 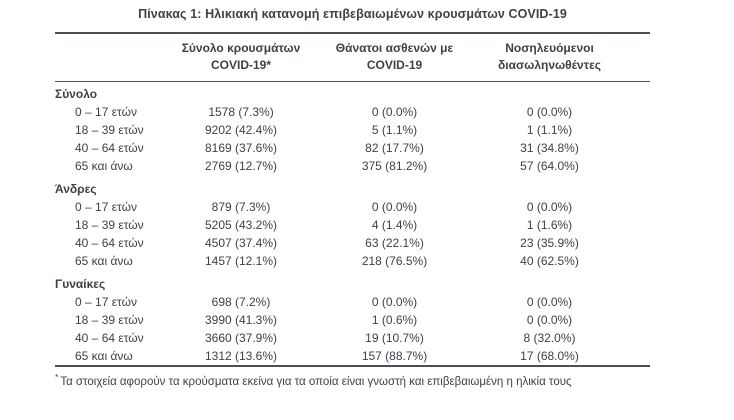 I want to click on cases-cell: 1312 (13.6%), so click(x=241, y=355).